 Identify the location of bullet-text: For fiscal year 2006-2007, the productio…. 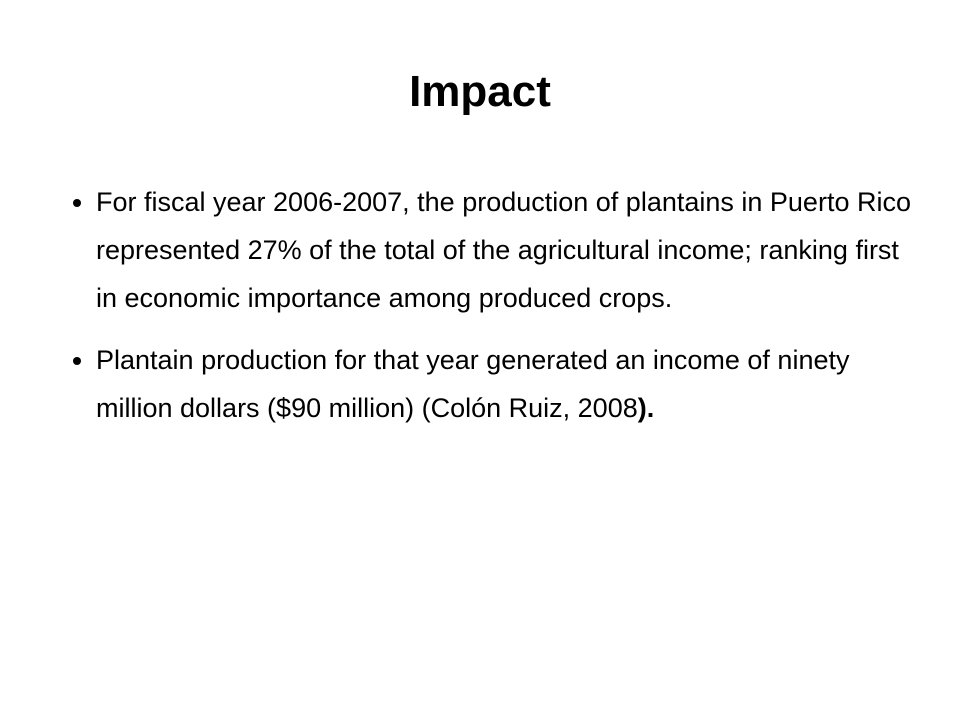
(503, 250).